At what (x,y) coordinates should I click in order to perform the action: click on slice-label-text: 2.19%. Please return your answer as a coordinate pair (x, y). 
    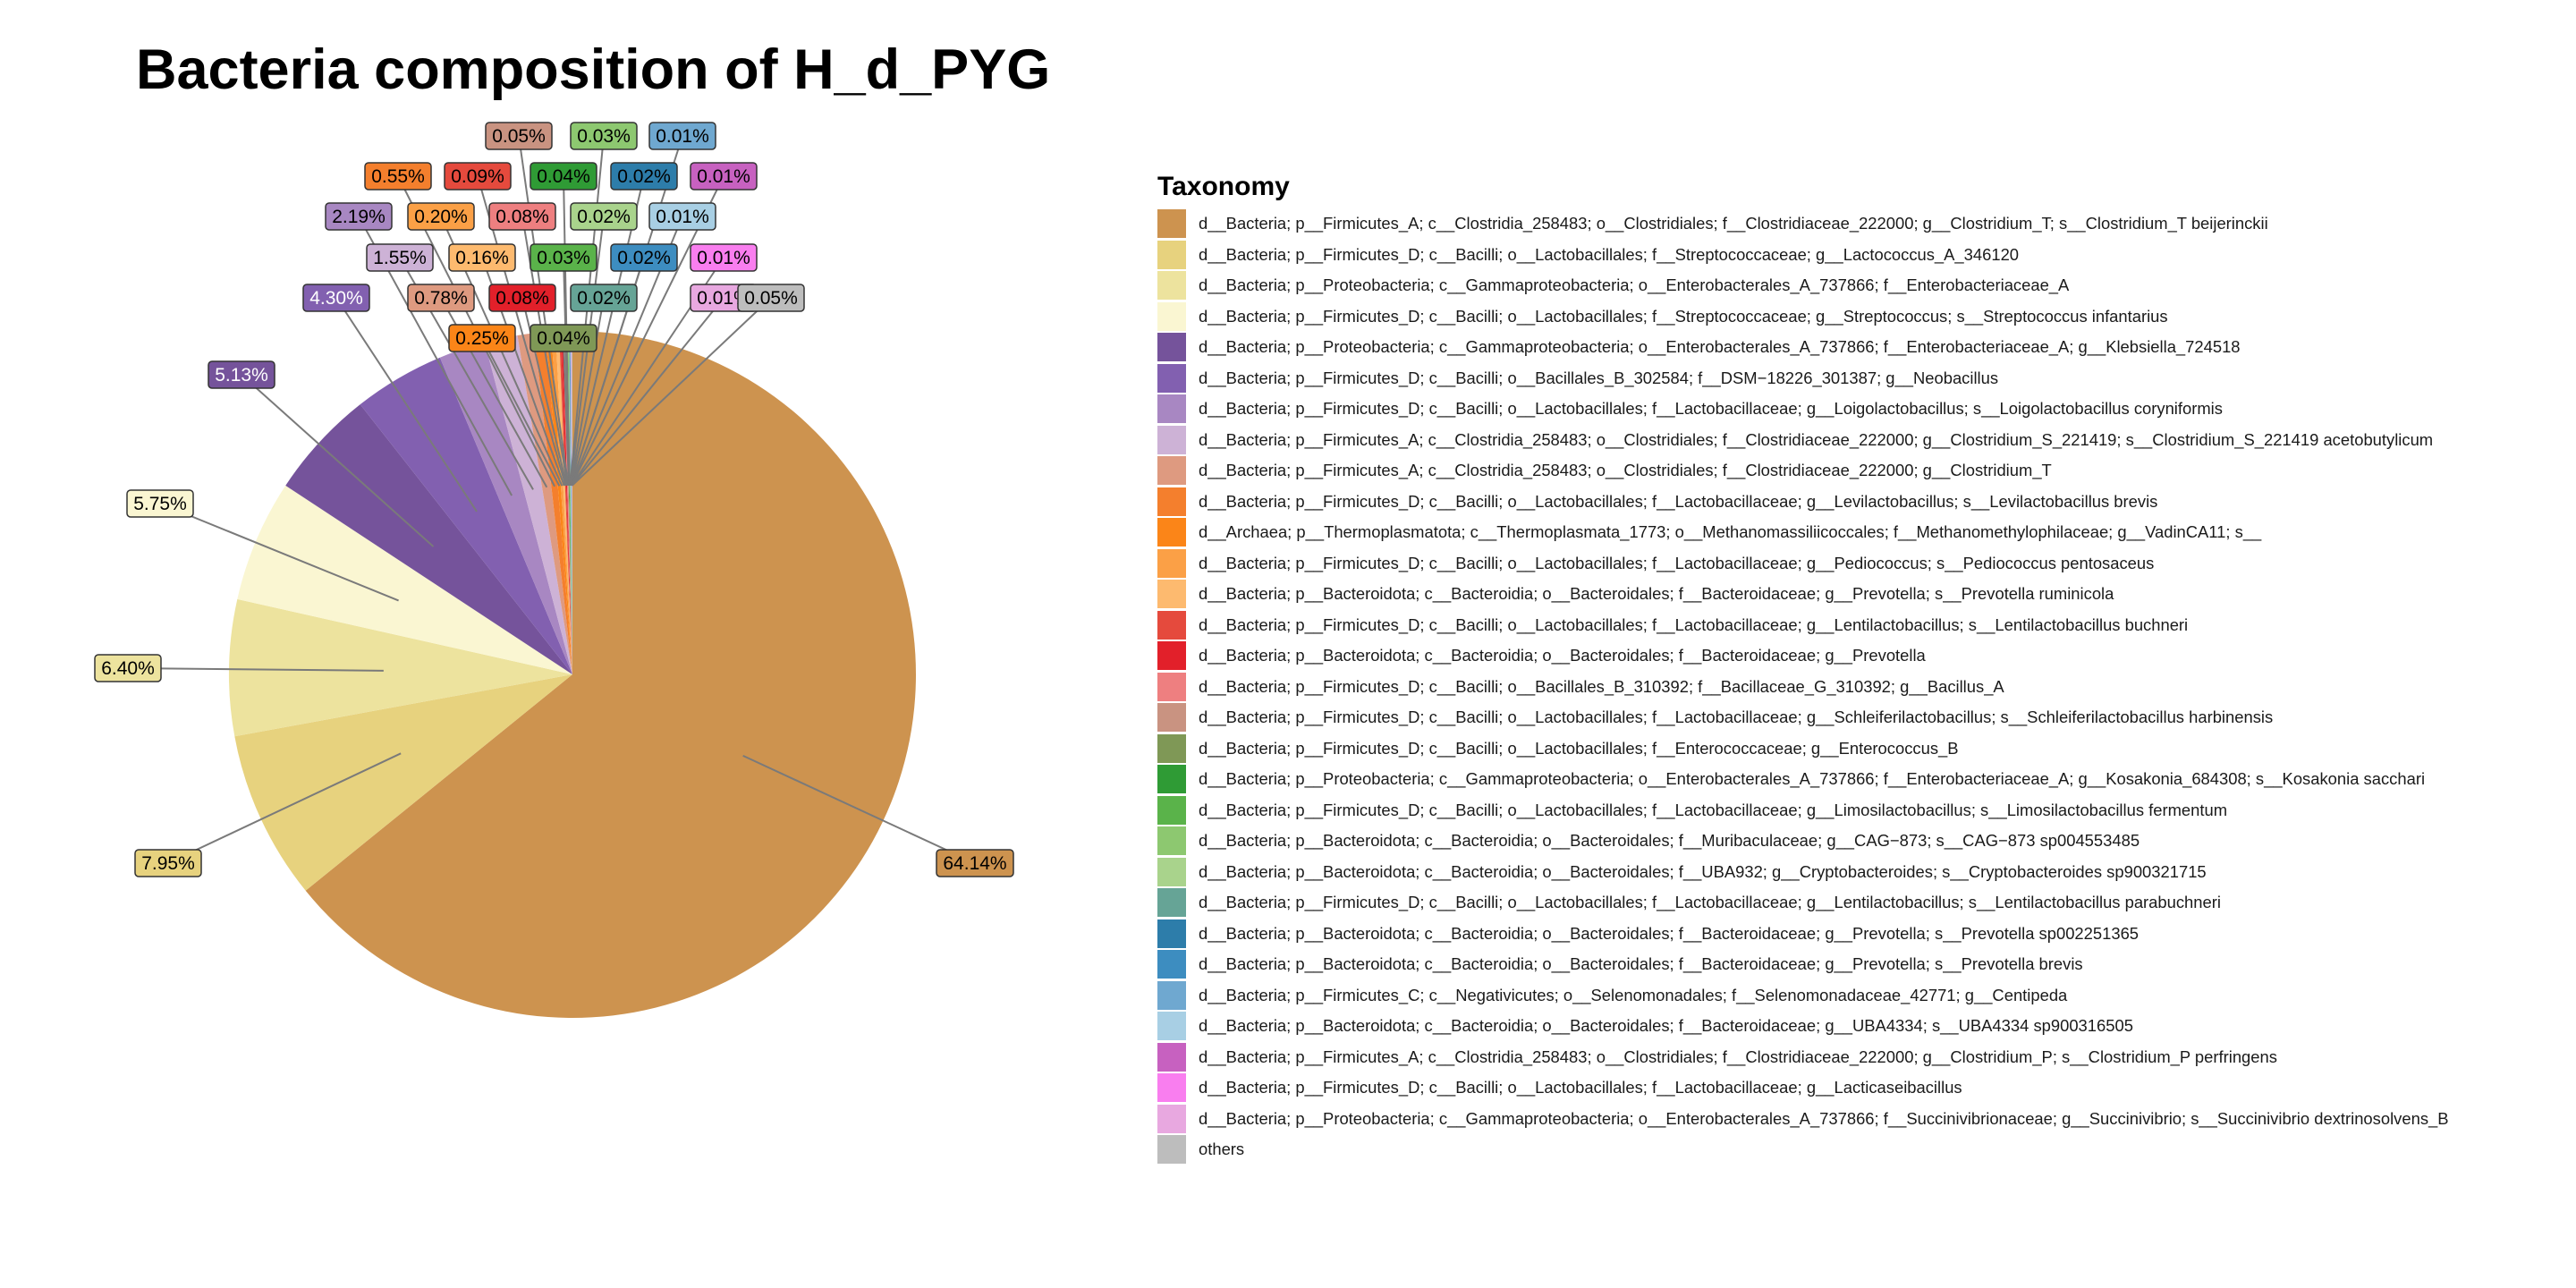
    Looking at the image, I should click on (359, 217).